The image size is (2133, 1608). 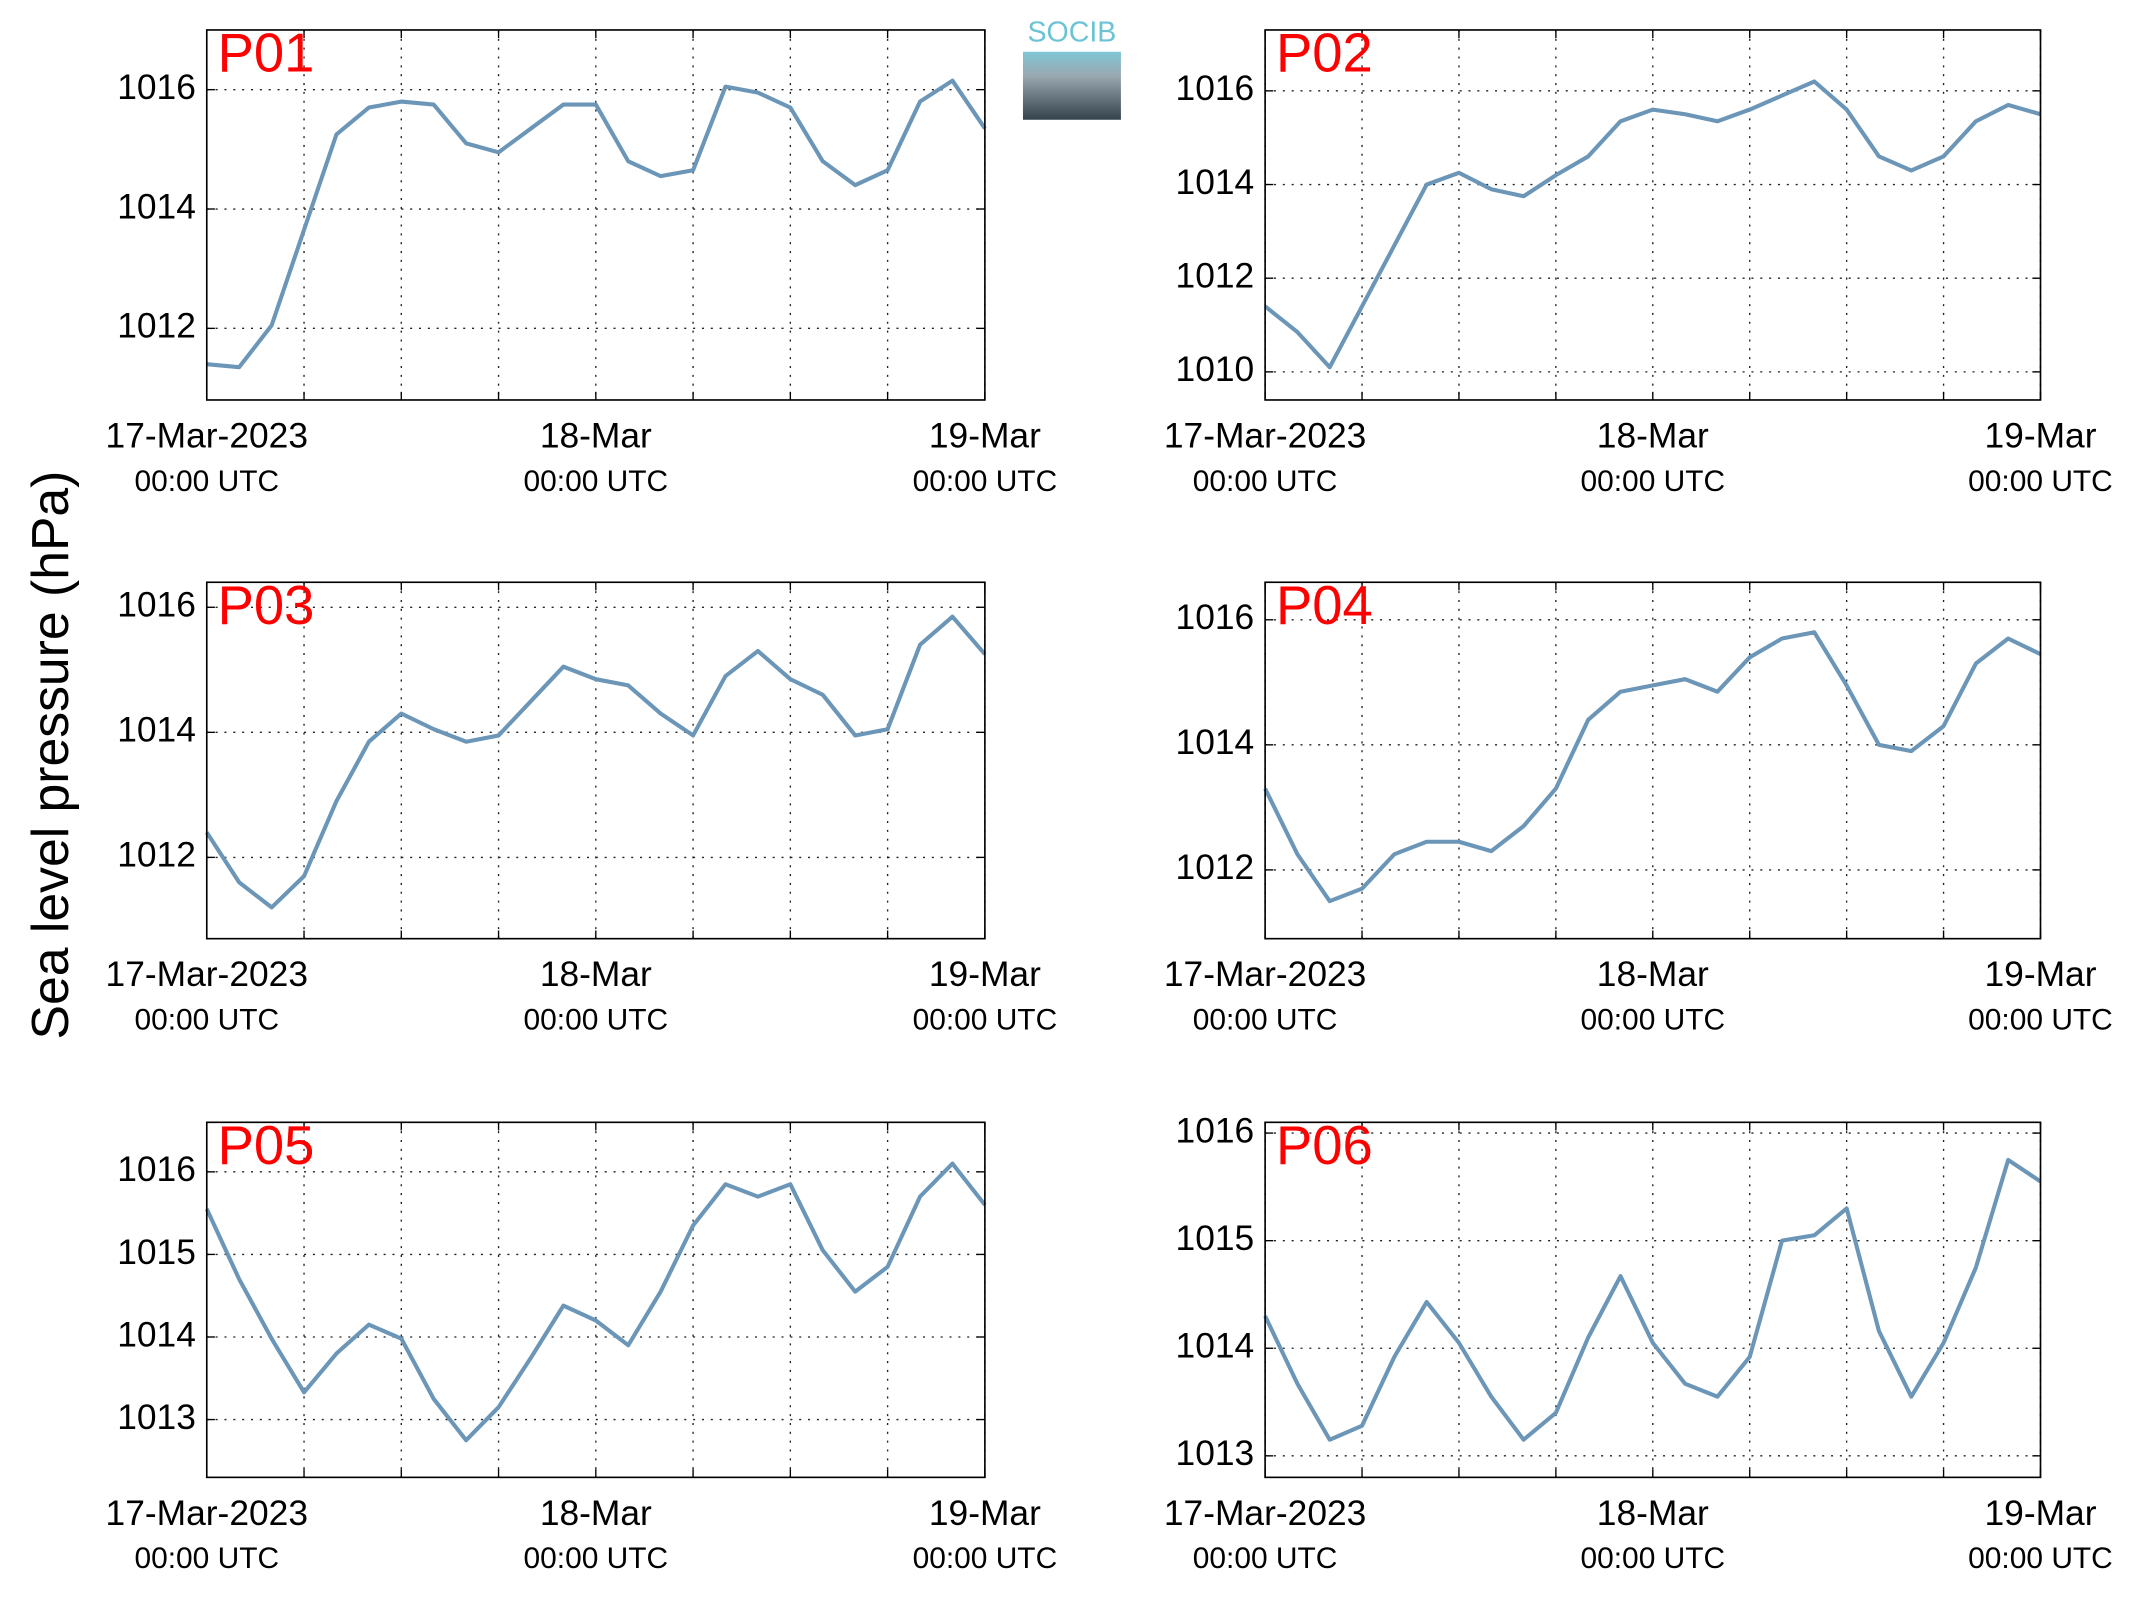 What do you see at coordinates (1215, 369) in the screenshot?
I see `y-tick-label: 1010` at bounding box center [1215, 369].